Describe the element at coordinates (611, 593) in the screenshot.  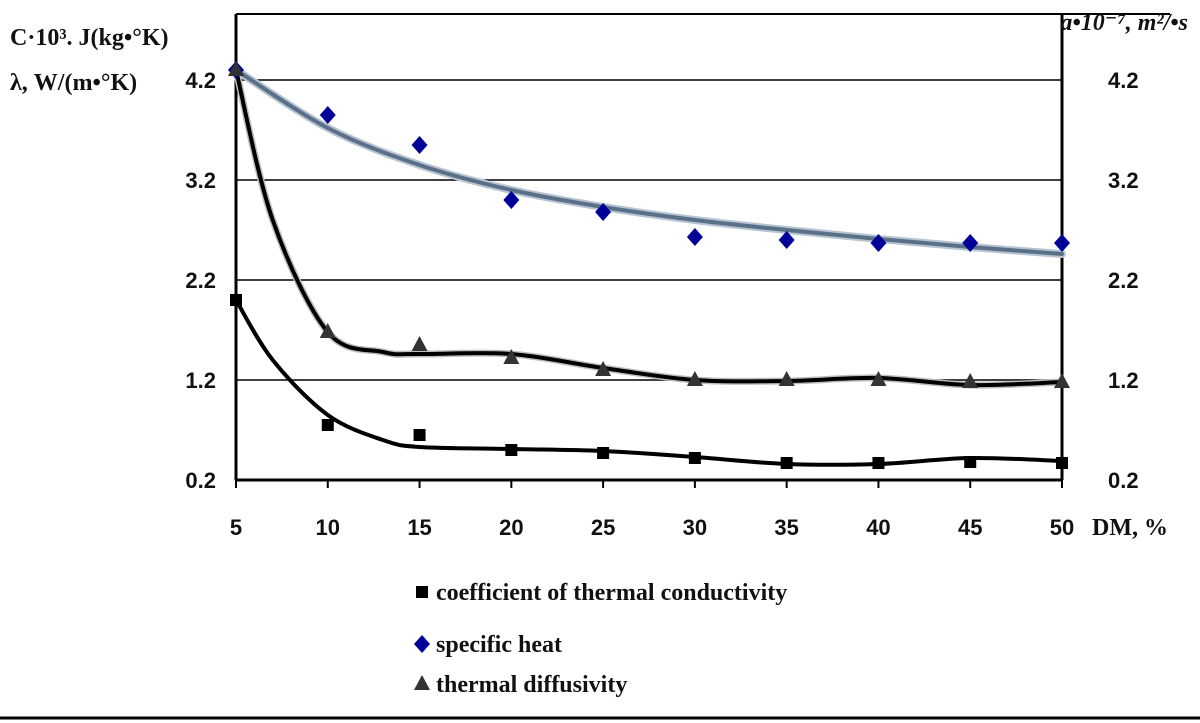
I see `legend-label-0: coefficient of thermal conductivity` at that location.